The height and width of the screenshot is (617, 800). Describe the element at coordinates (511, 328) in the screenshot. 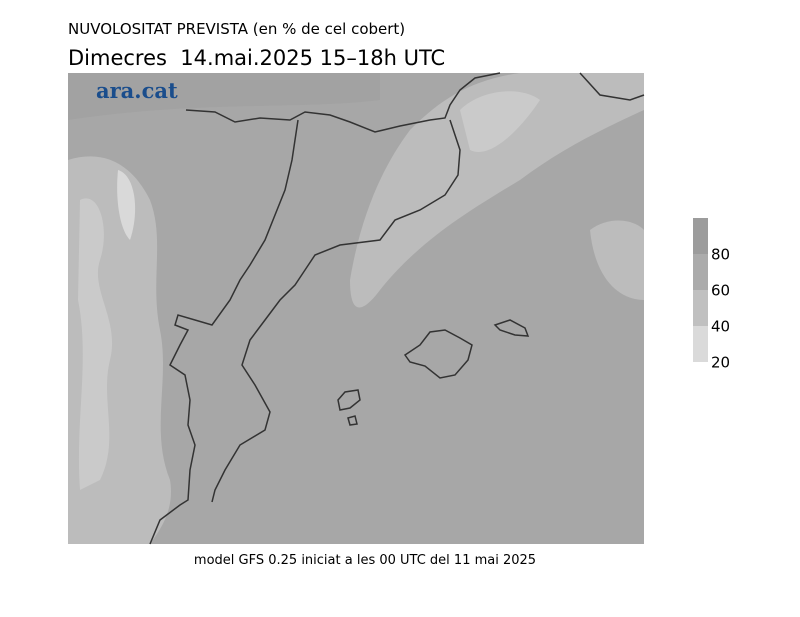

I see `island-menorca` at that location.